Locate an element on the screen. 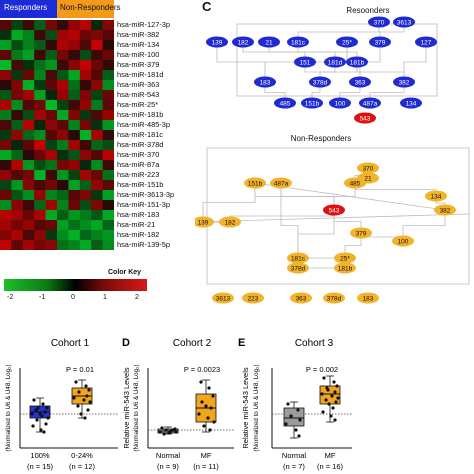  node-label: 21 is located at coordinates (368, 179).